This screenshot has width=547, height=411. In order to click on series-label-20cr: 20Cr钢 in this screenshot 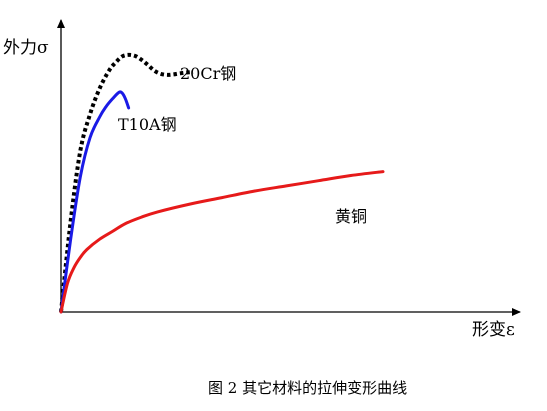, I will do `click(208, 73)`.